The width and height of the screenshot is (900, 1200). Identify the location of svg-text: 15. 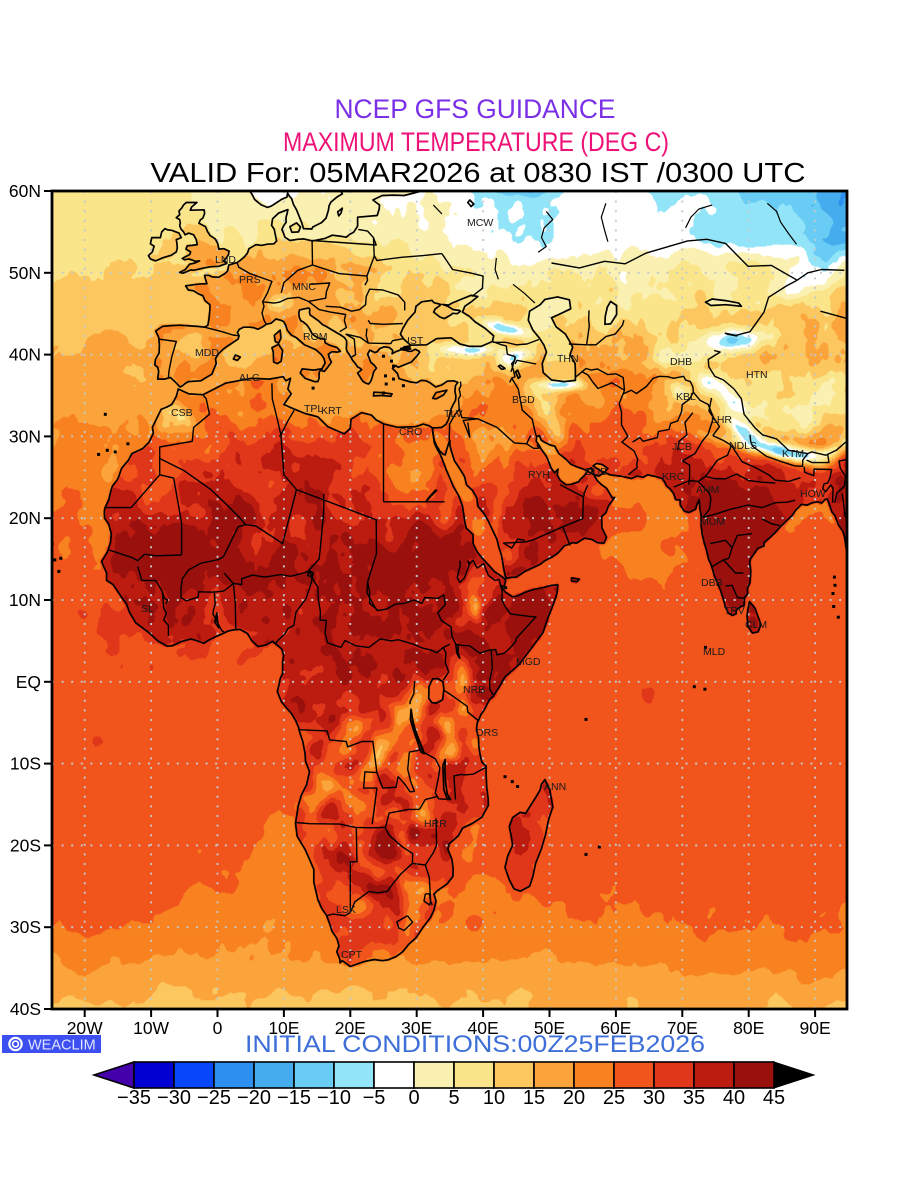
(534, 1098).